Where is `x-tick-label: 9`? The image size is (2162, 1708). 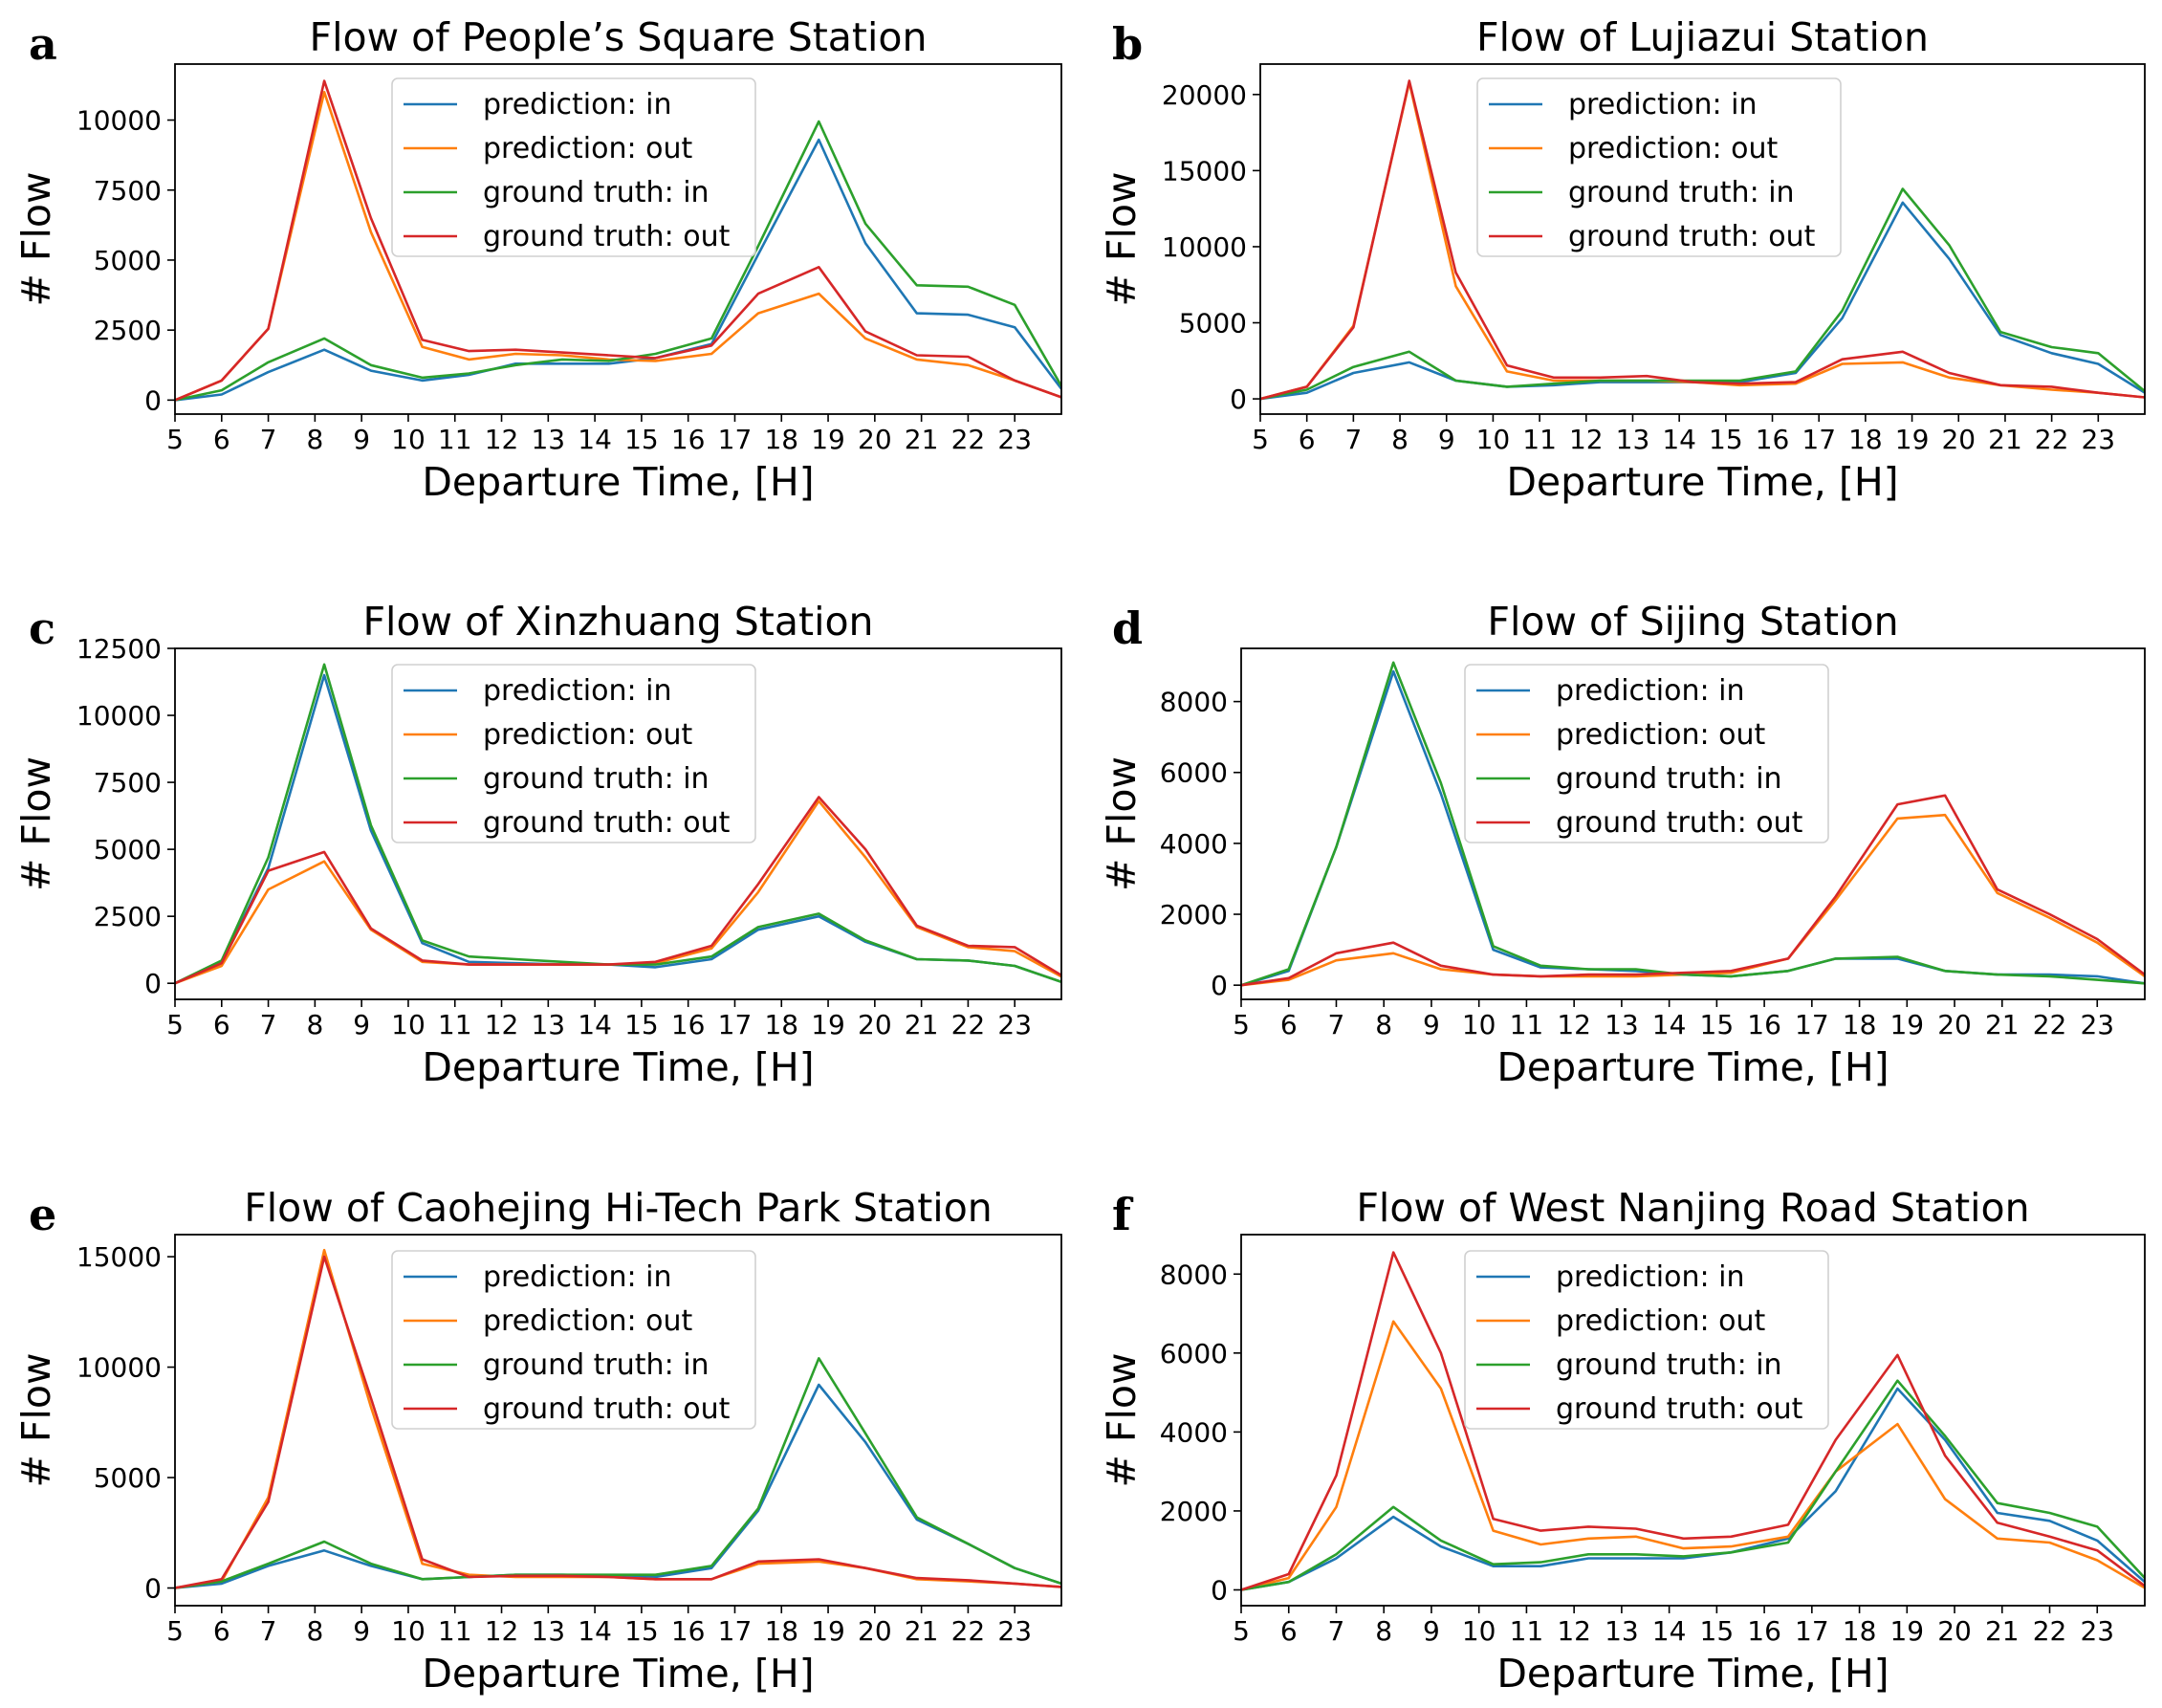 x-tick-label: 9 is located at coordinates (361, 1631).